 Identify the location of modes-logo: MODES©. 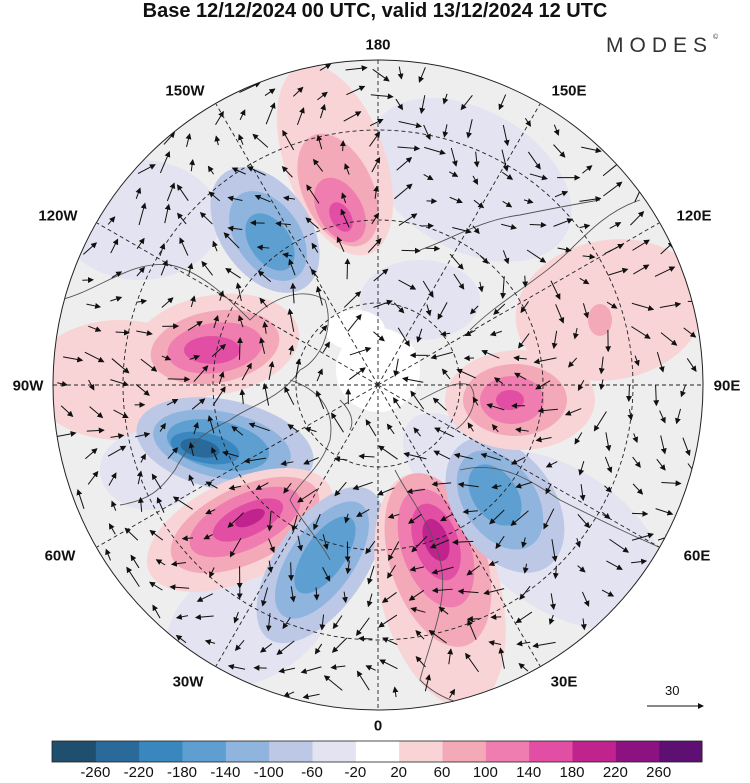
(662, 46).